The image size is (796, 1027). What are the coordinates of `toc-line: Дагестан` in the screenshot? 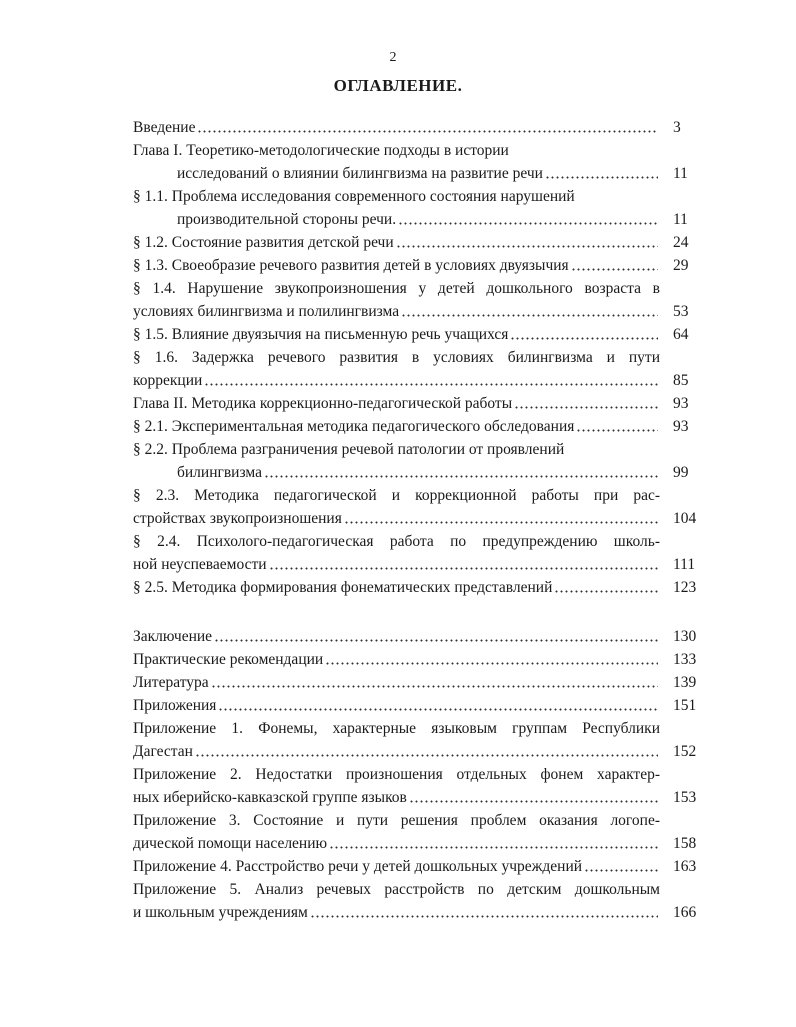 It's located at (396, 751).